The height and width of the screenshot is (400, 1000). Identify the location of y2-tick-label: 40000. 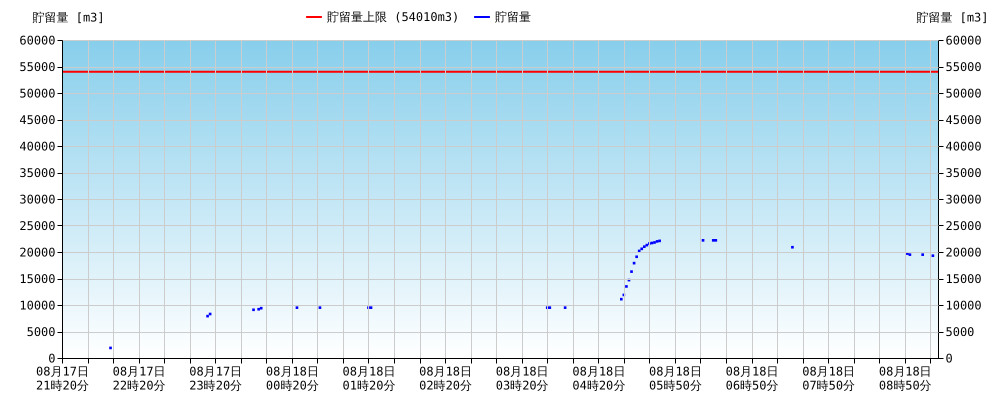
(964, 147).